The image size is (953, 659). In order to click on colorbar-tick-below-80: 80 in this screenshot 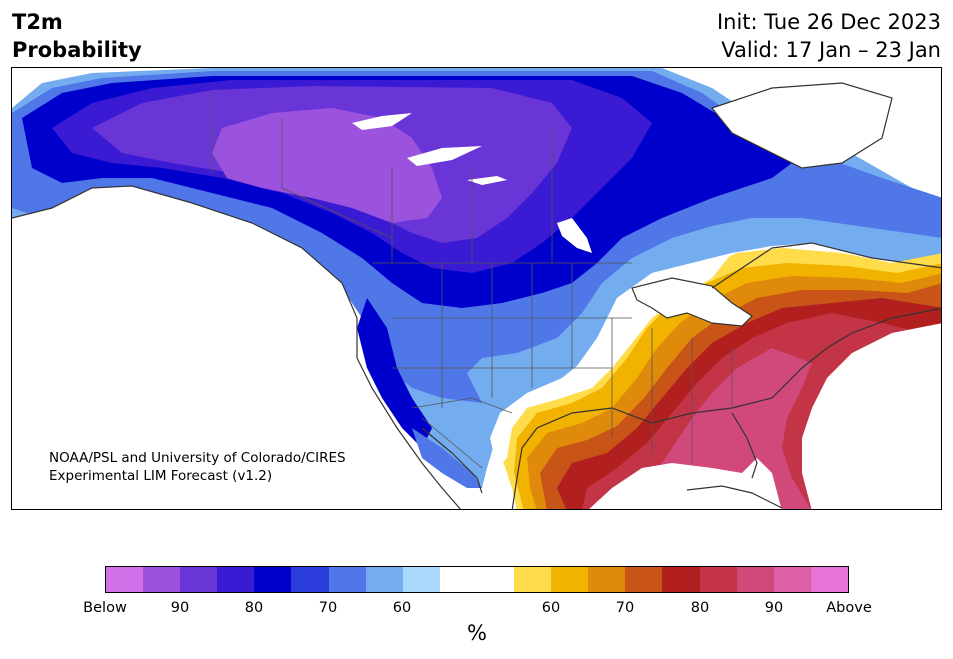, I will do `click(254, 608)`.